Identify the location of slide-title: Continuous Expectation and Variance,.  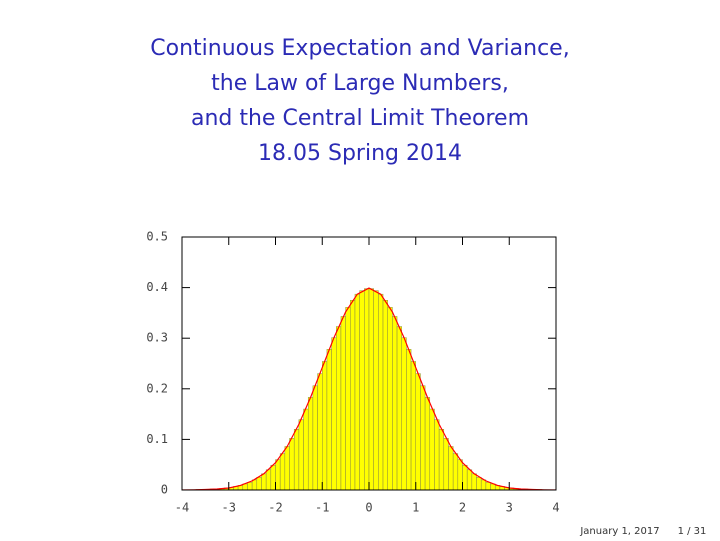
(359, 48).